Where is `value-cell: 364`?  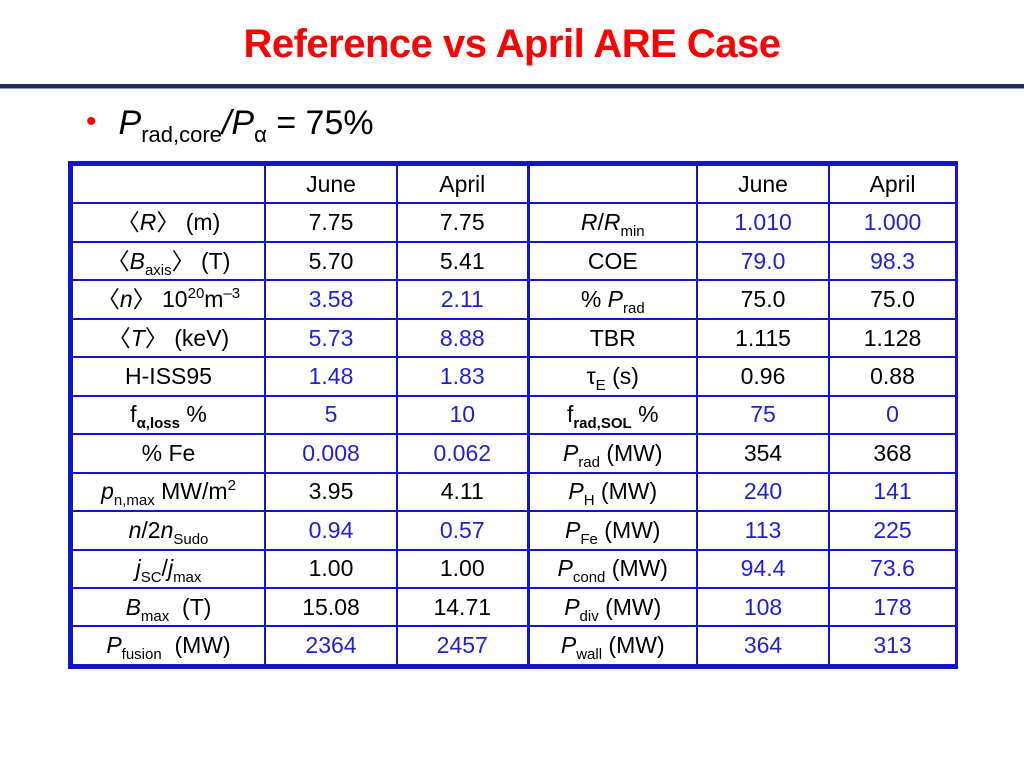 value-cell: 364 is located at coordinates (763, 645).